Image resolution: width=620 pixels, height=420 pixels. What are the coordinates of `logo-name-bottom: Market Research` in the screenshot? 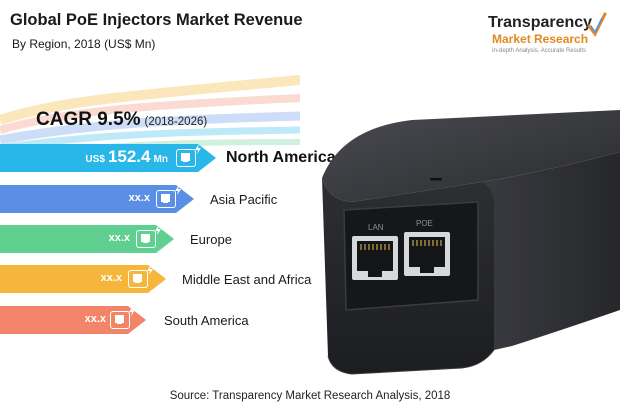 It's located at (540, 39).